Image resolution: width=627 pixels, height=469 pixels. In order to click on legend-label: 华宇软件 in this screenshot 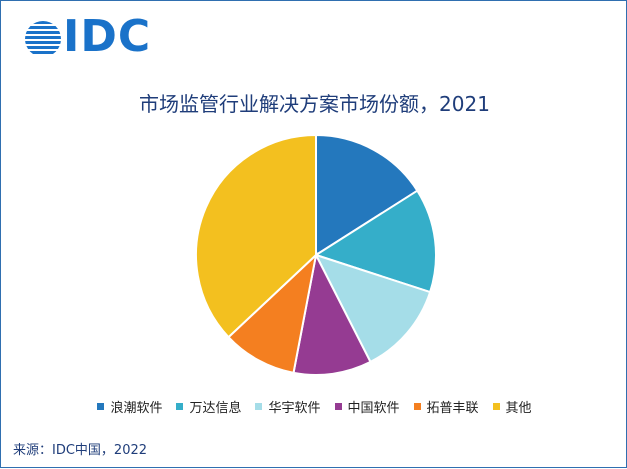, I will do `click(294, 408)`.